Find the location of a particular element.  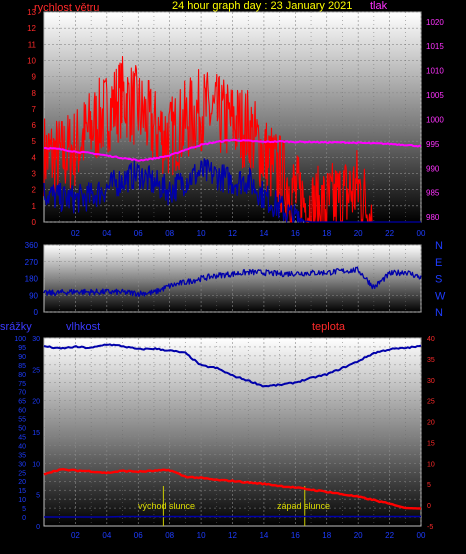

direction-panel-grid is located at coordinates (233, 278).